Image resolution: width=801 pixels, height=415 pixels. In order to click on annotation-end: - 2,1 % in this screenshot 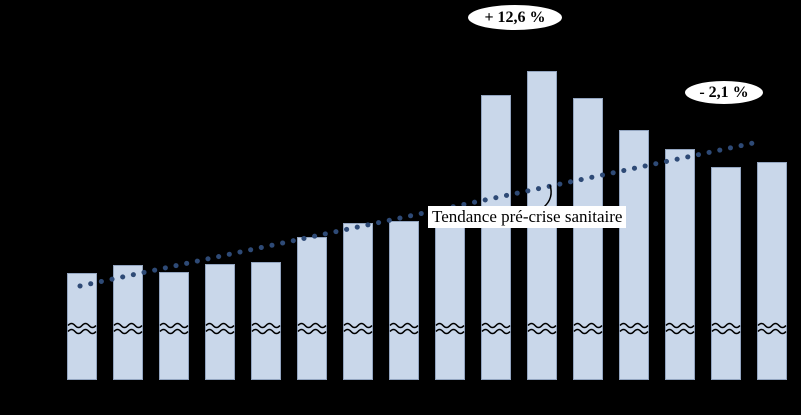, I will do `click(724, 92)`.